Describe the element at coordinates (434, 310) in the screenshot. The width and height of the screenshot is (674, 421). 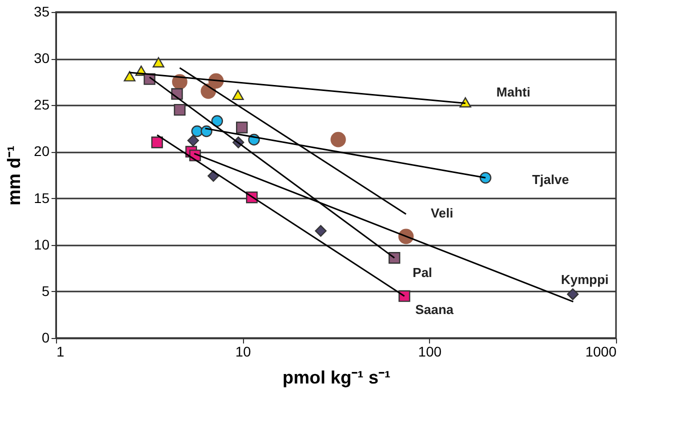
I see `series-label: Saana` at that location.